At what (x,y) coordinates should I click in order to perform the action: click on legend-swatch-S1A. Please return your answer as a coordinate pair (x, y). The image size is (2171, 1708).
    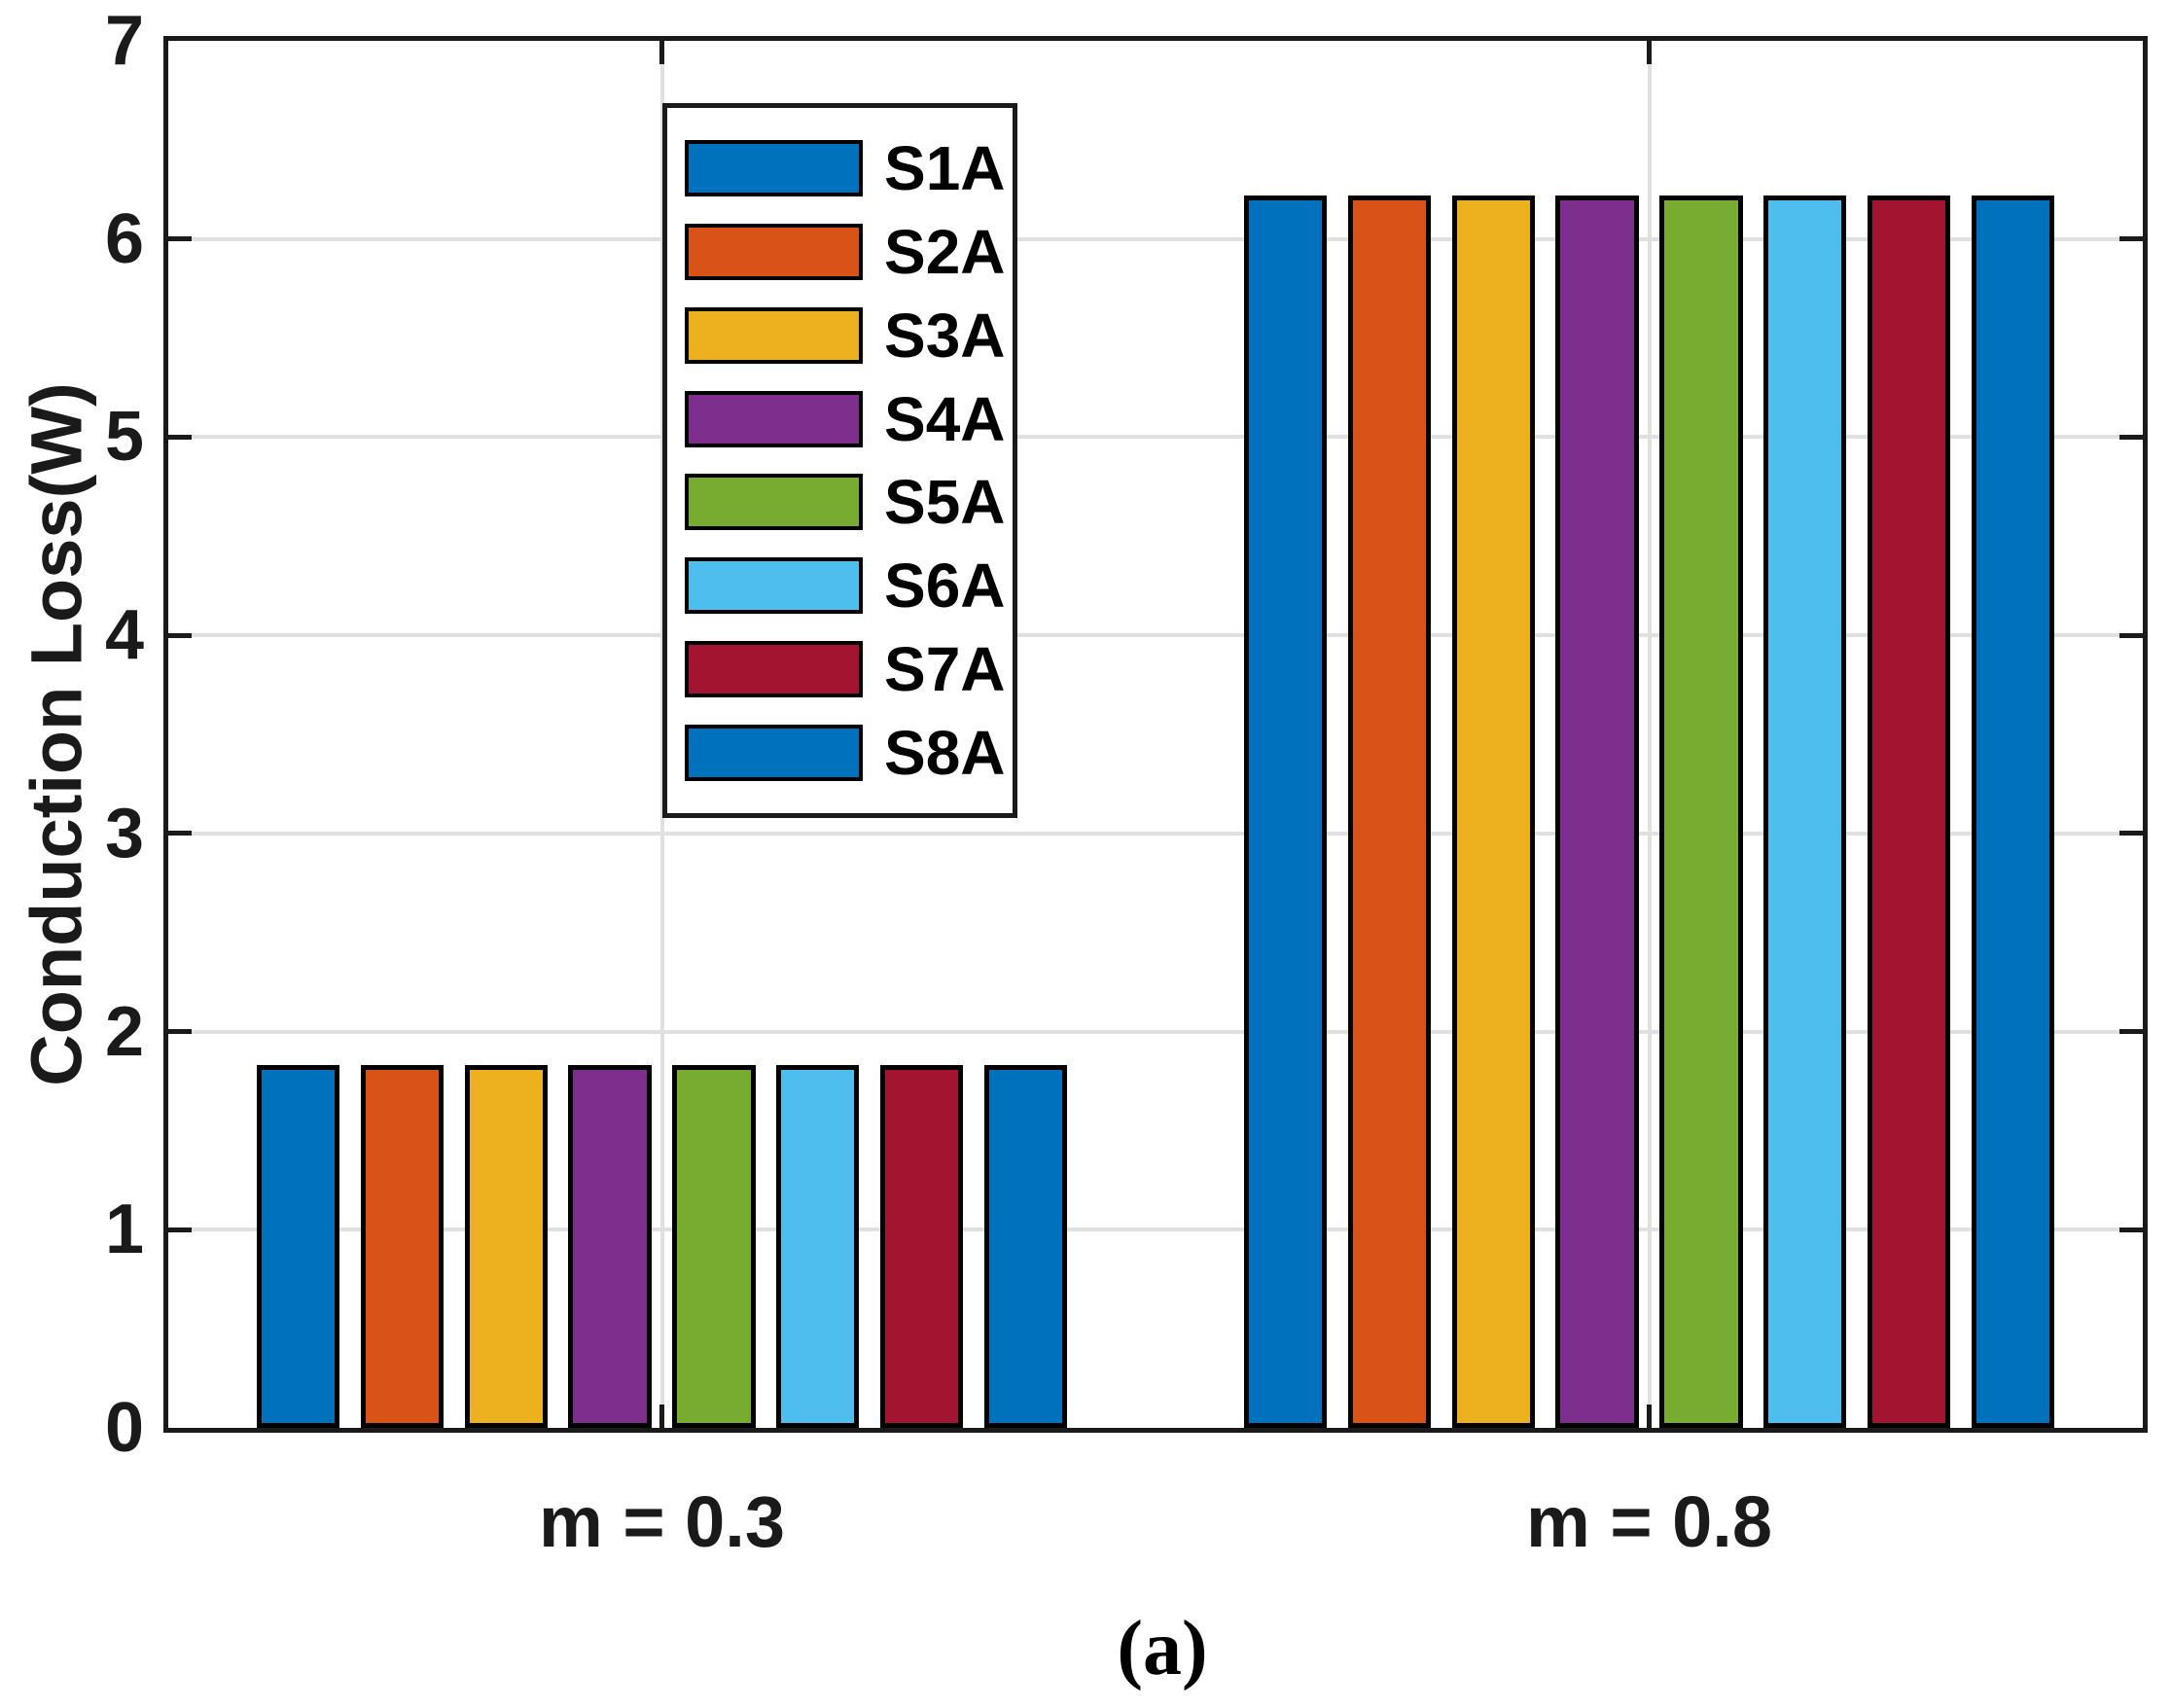
    Looking at the image, I should click on (774, 168).